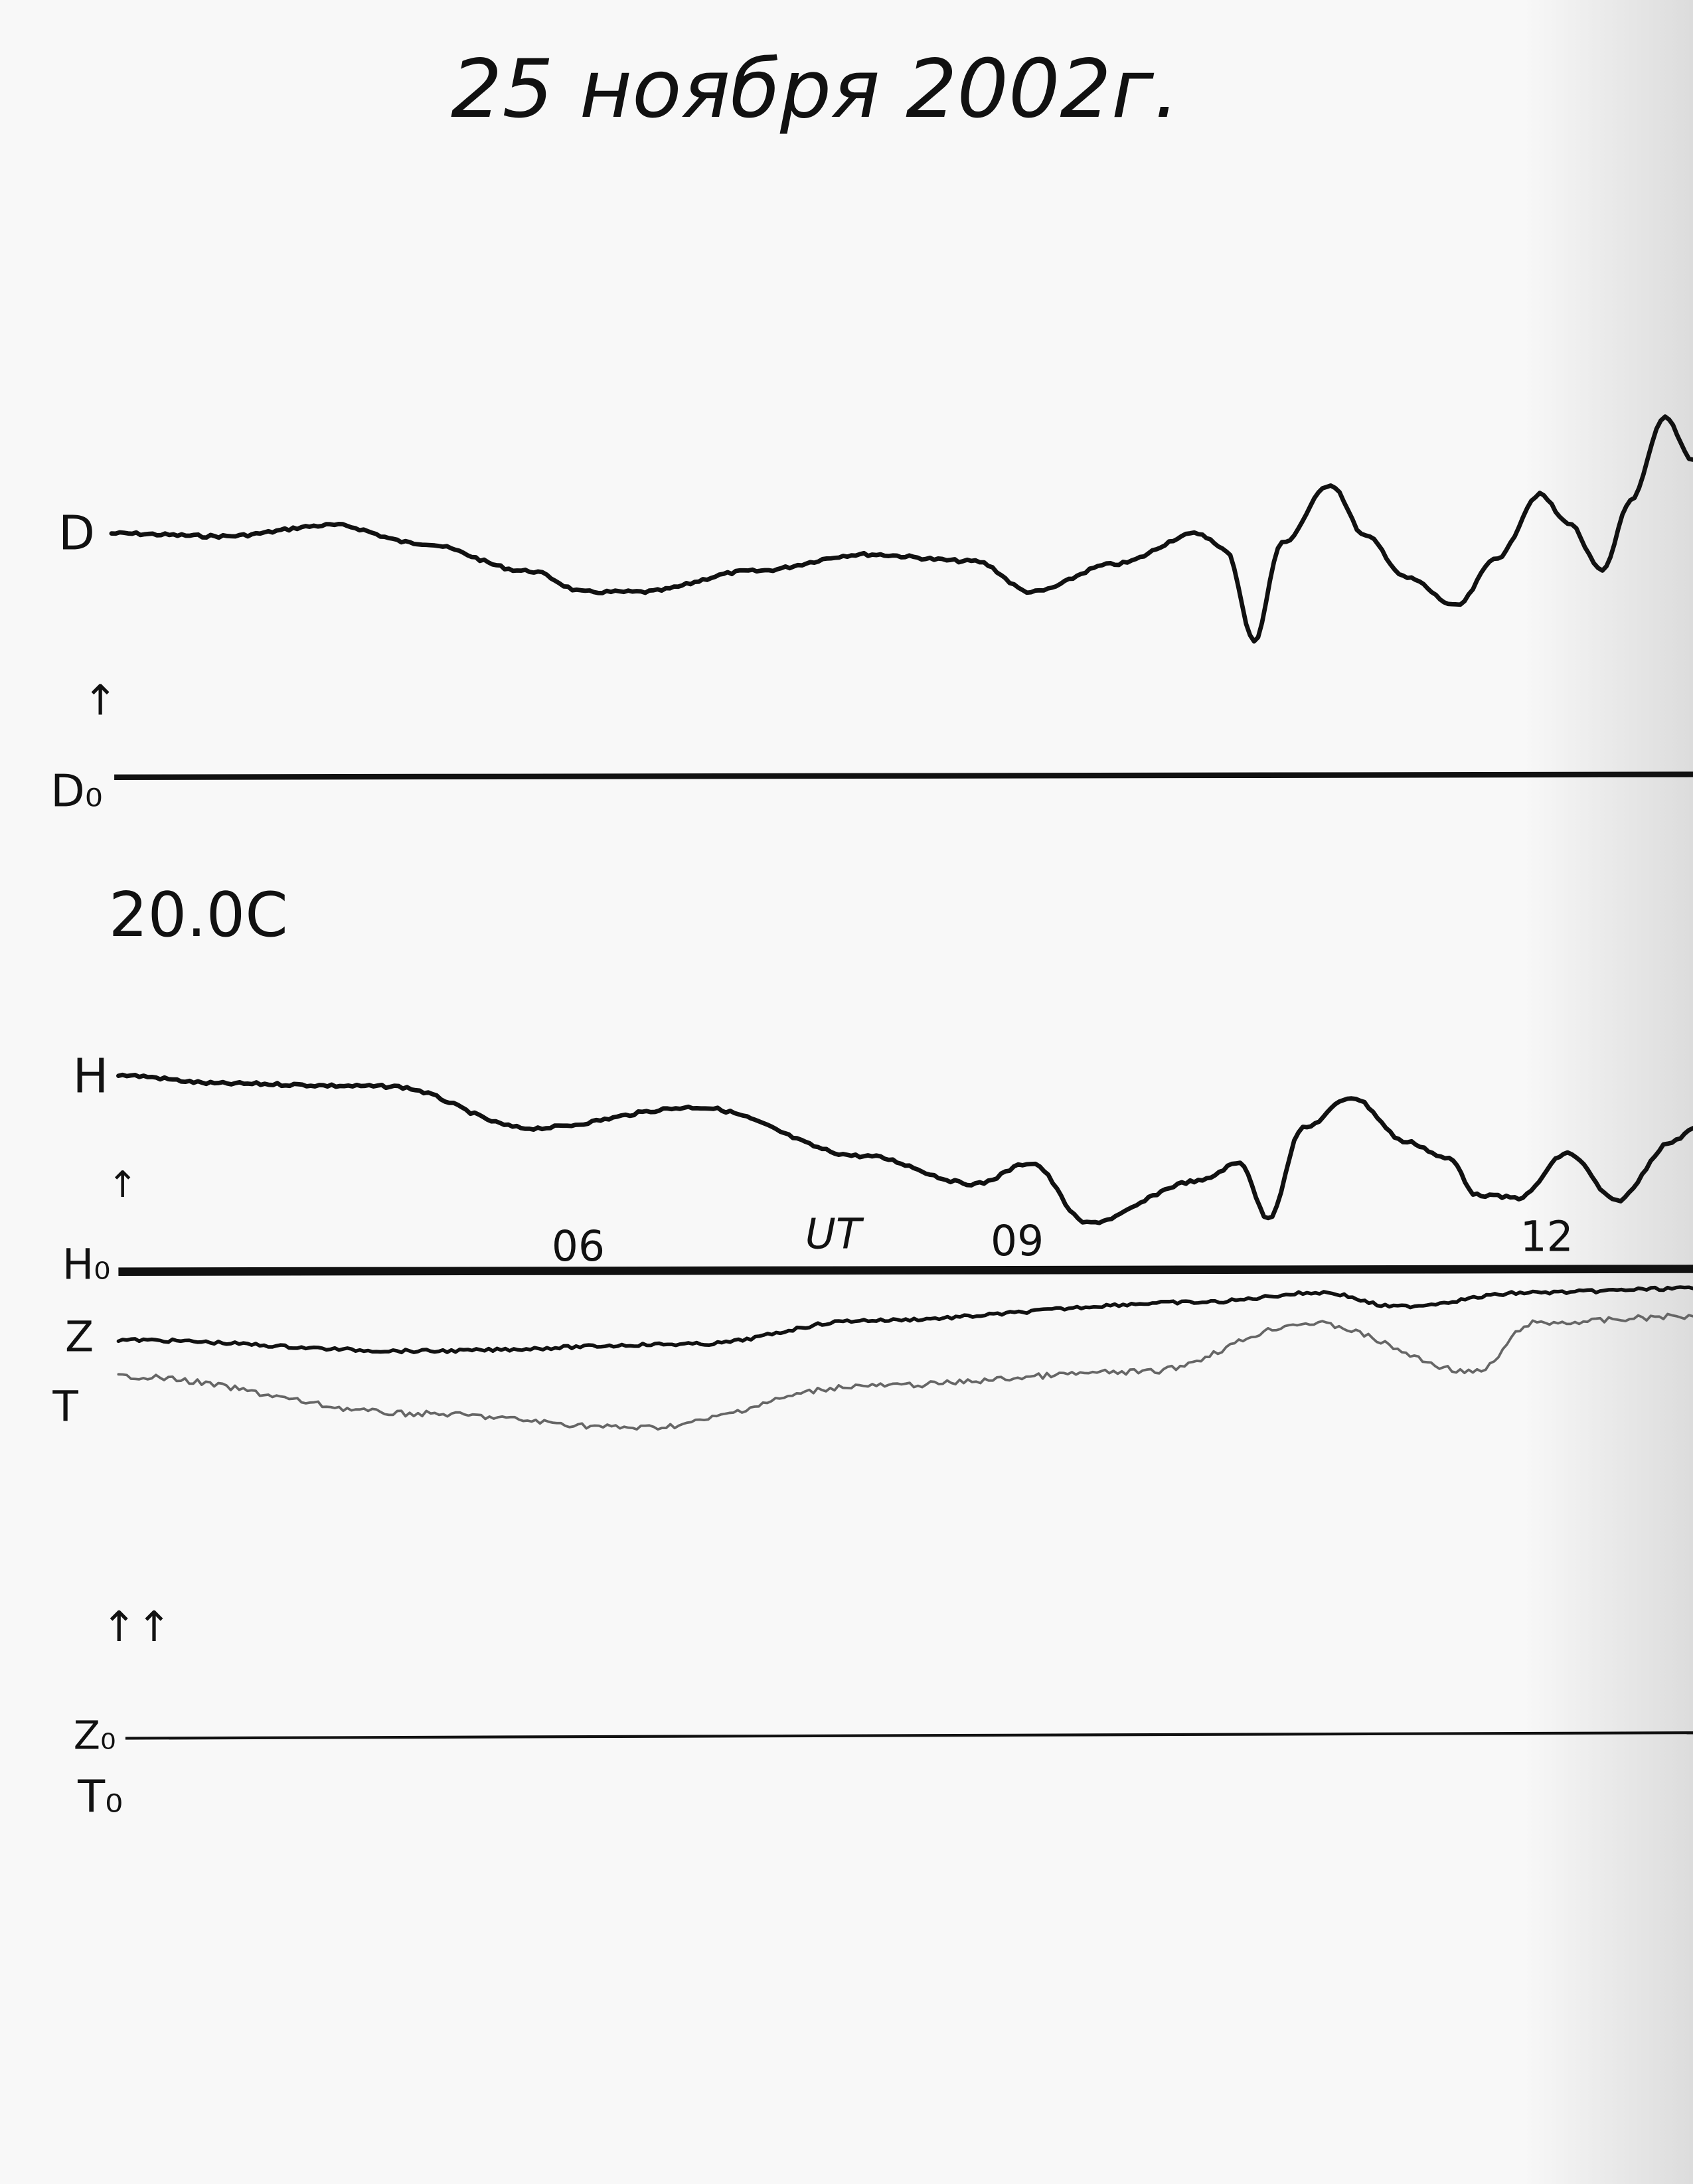 Image resolution: width=1693 pixels, height=2184 pixels. What do you see at coordinates (815, 89) in the screenshot?
I see `title: 25 ноября 2002г.` at bounding box center [815, 89].